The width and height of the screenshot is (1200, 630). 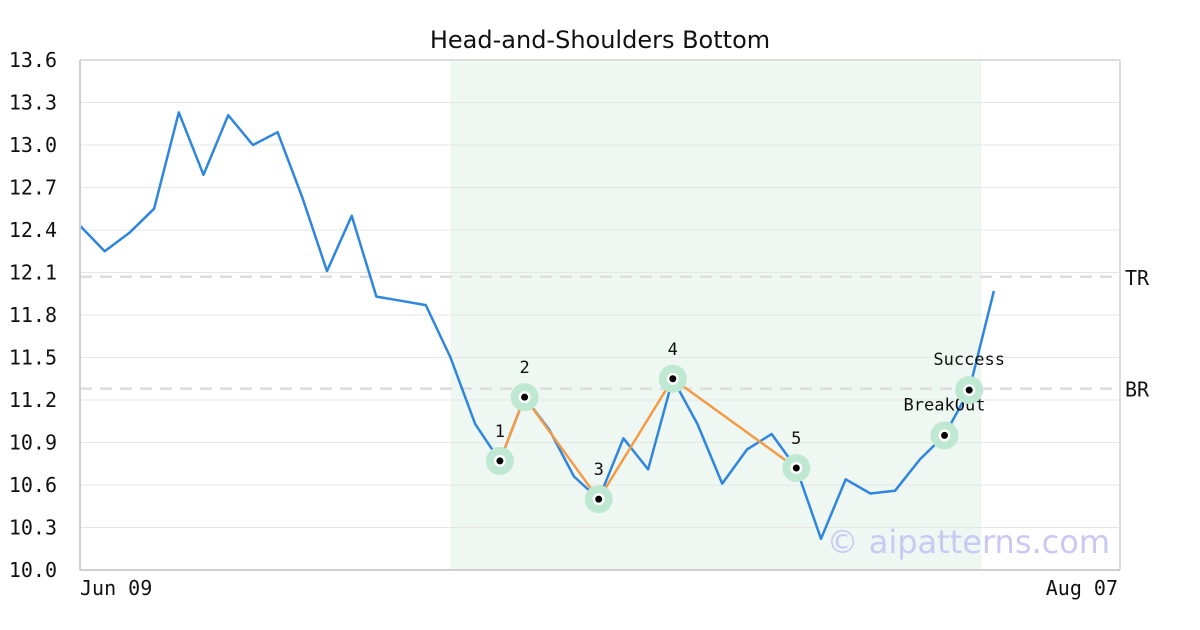 What do you see at coordinates (673, 350) in the screenshot?
I see `pattern-point-4-label: 4` at bounding box center [673, 350].